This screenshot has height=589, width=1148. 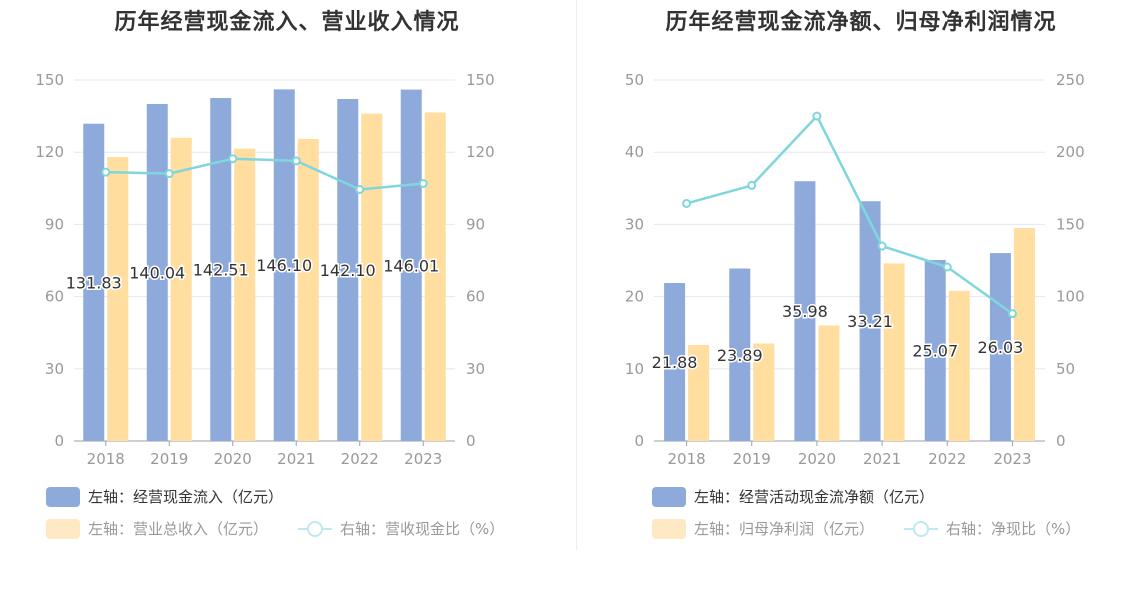 What do you see at coordinates (475, 369) in the screenshot?
I see `right-axis-tick-label: 30` at bounding box center [475, 369].